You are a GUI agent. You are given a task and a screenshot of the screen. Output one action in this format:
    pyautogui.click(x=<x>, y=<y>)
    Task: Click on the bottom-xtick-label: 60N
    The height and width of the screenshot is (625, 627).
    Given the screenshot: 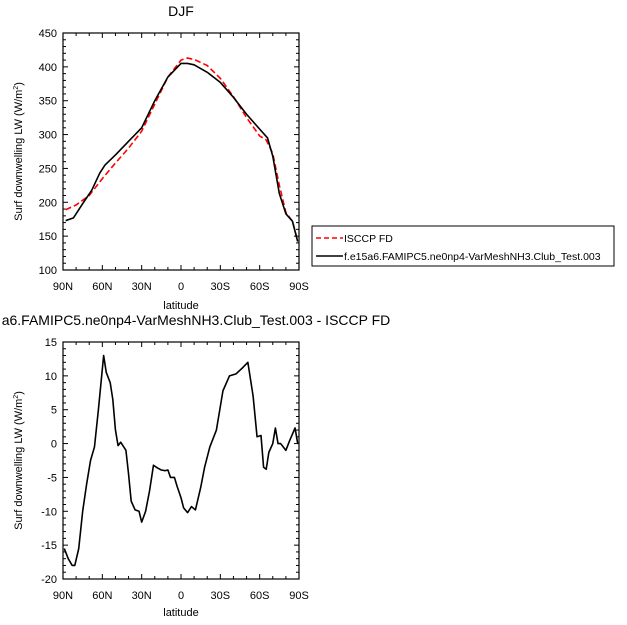 What is the action you would take?
    pyautogui.click(x=102, y=596)
    